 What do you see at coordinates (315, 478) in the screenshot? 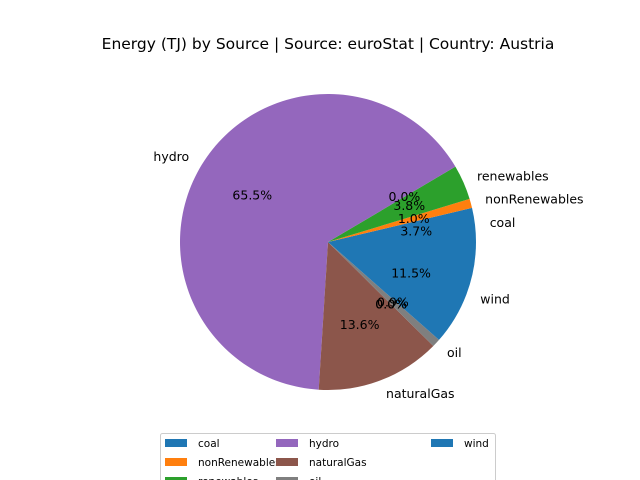
I see `legend-label: oil` at bounding box center [315, 478].